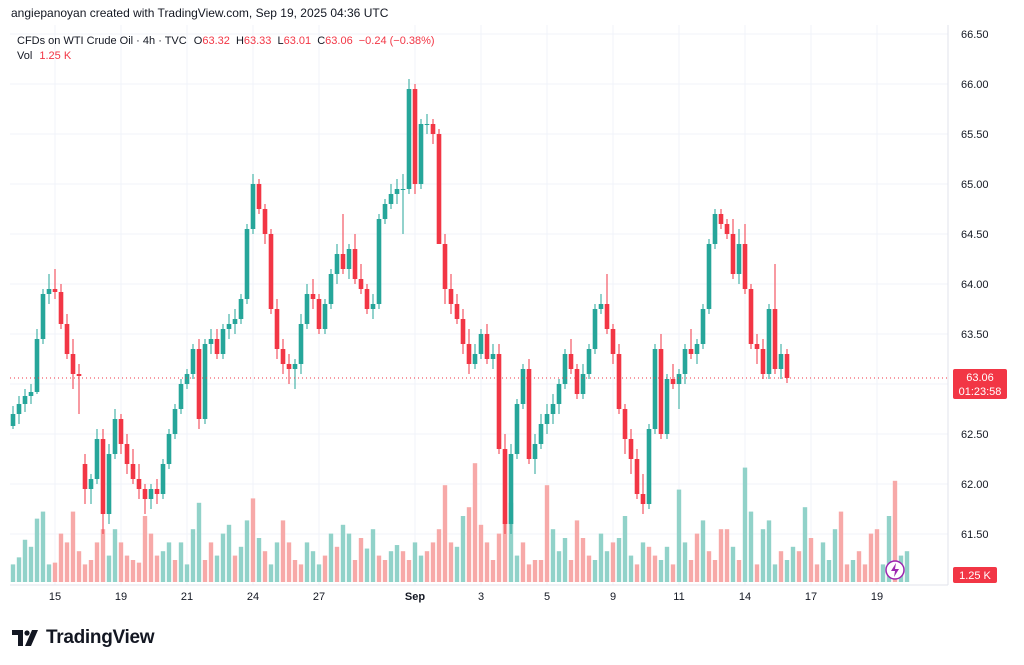 The width and height of the screenshot is (1024, 665). Describe the element at coordinates (25, 56) in the screenshot. I see `legend-vol-label: Vol` at that location.